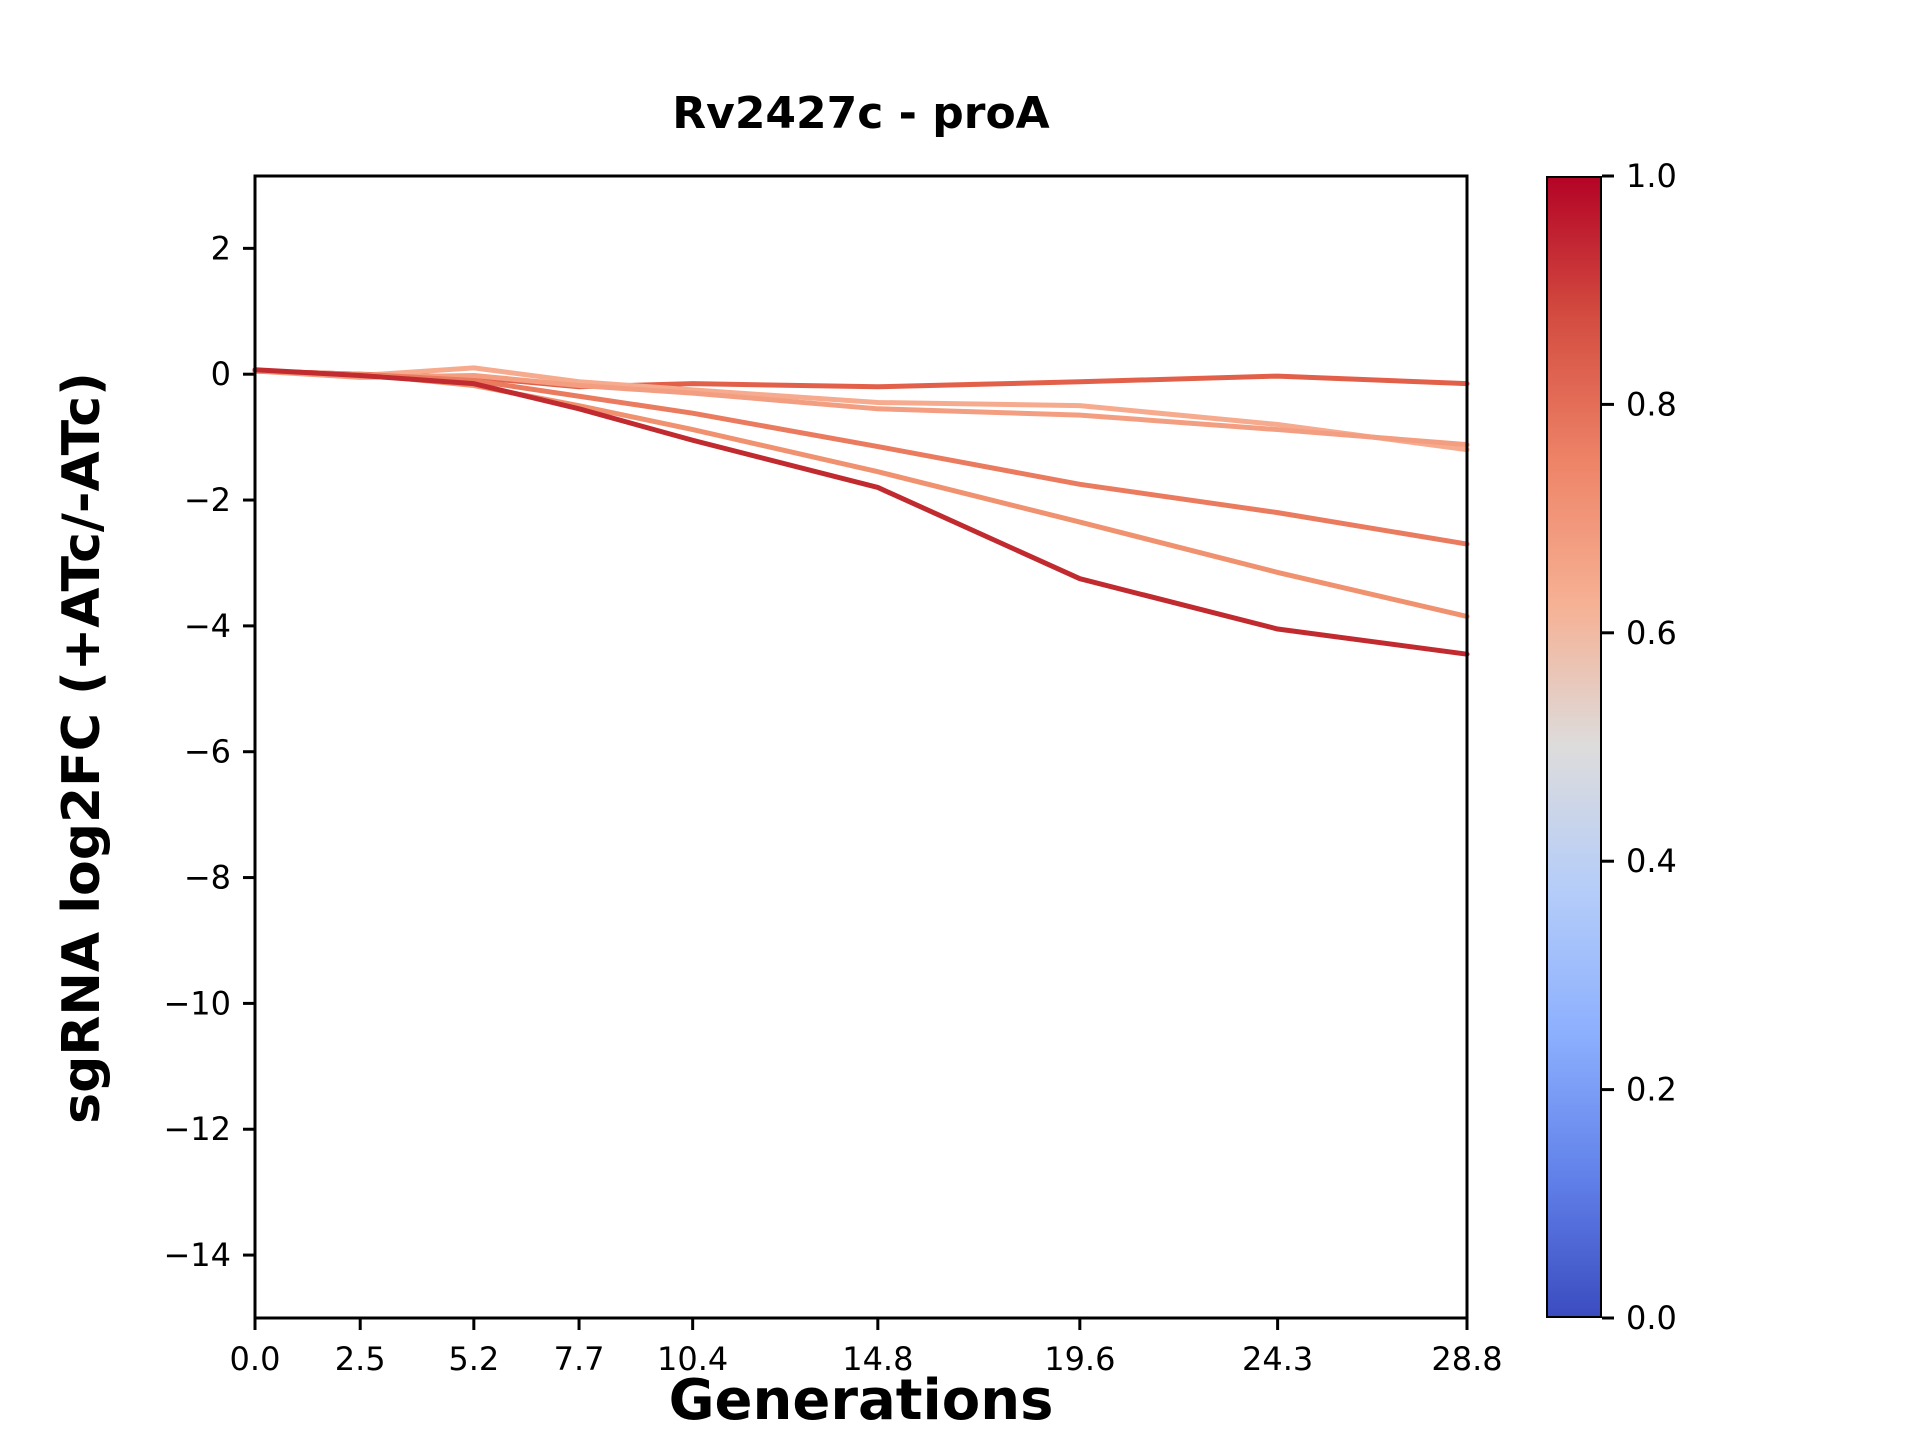  I want to click on colorbar-tick-label: 0.0, so click(1651, 1318).